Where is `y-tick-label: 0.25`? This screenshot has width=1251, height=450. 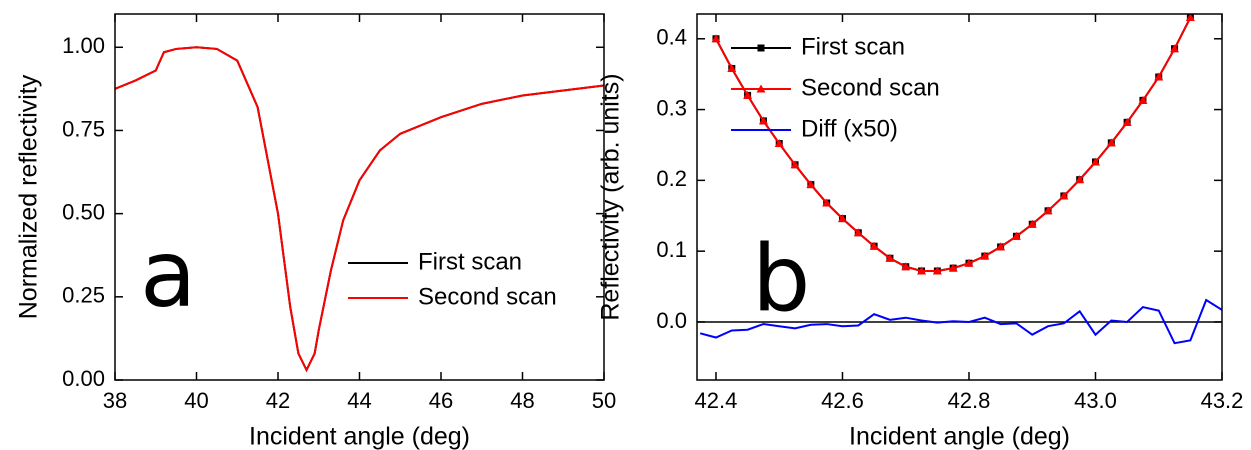 y-tick-label: 0.25 is located at coordinates (83, 295).